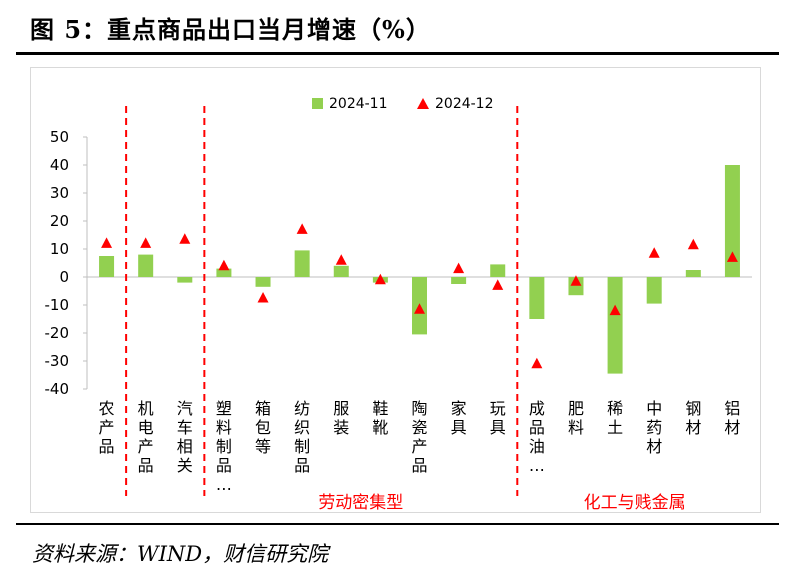  I want to click on footer-rule, so click(397, 524).